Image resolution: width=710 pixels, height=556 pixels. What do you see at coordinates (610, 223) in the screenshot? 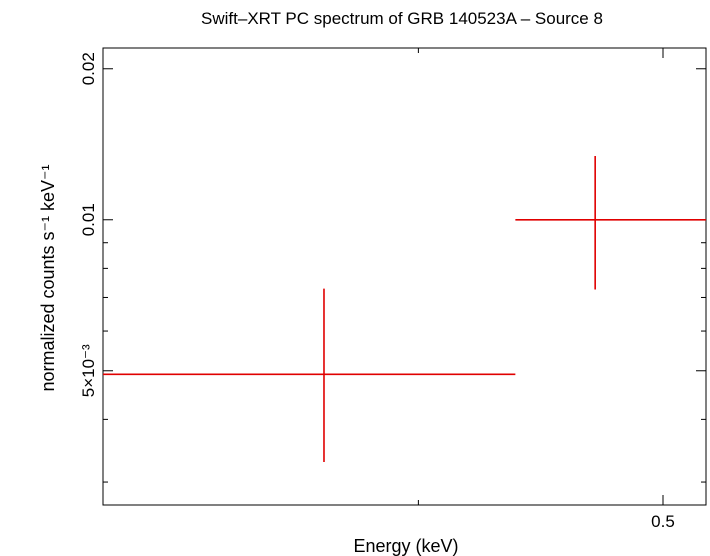
I see `data-point` at bounding box center [610, 223].